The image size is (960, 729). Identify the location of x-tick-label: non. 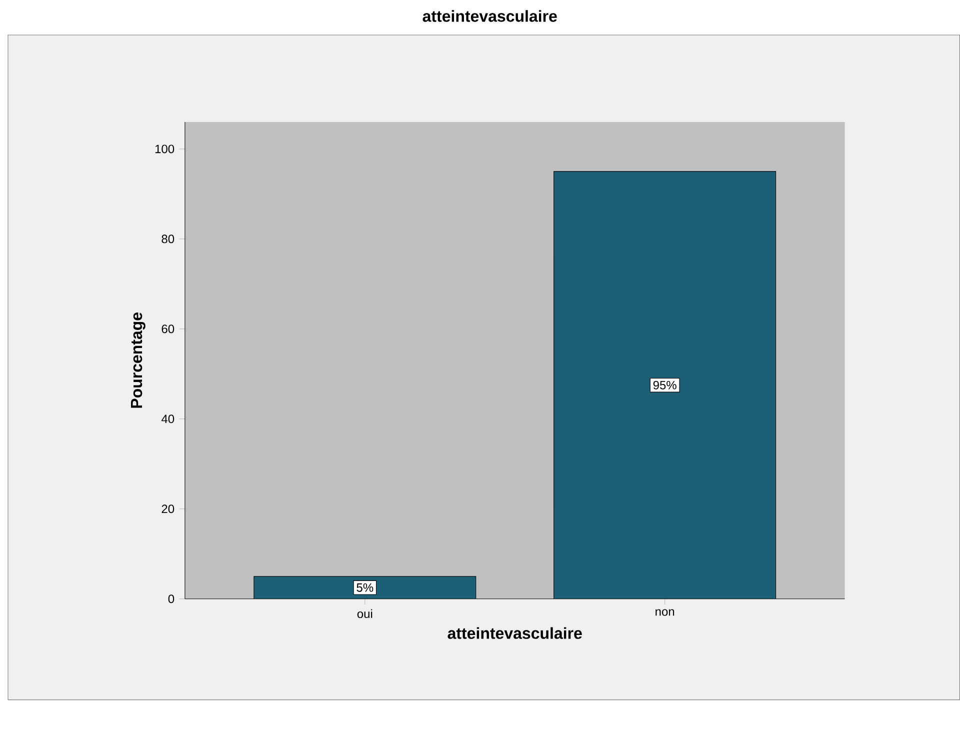
(665, 612).